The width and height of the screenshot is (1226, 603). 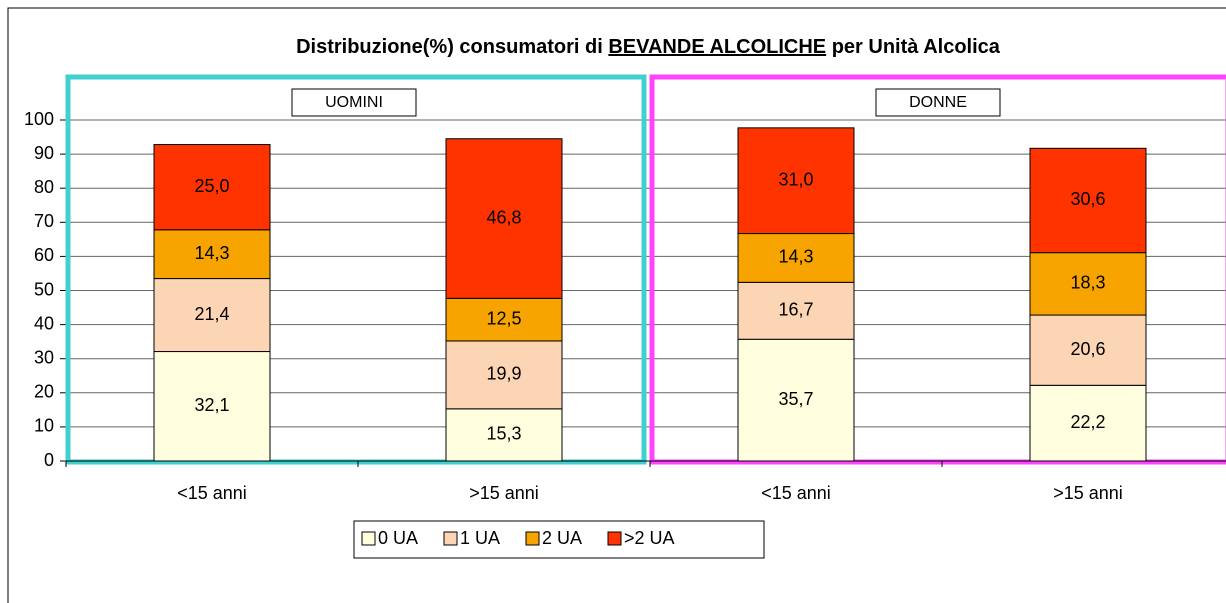 I want to click on group-label: DONNE, so click(x=938, y=102).